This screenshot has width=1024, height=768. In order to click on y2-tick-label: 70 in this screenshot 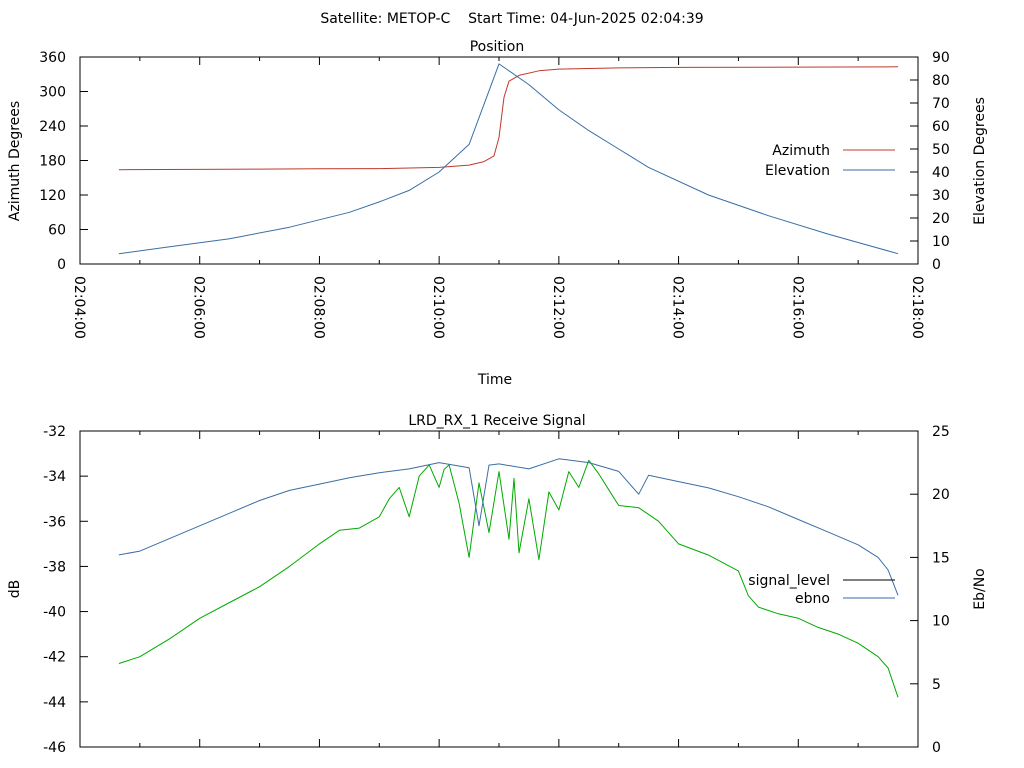, I will do `click(941, 104)`.